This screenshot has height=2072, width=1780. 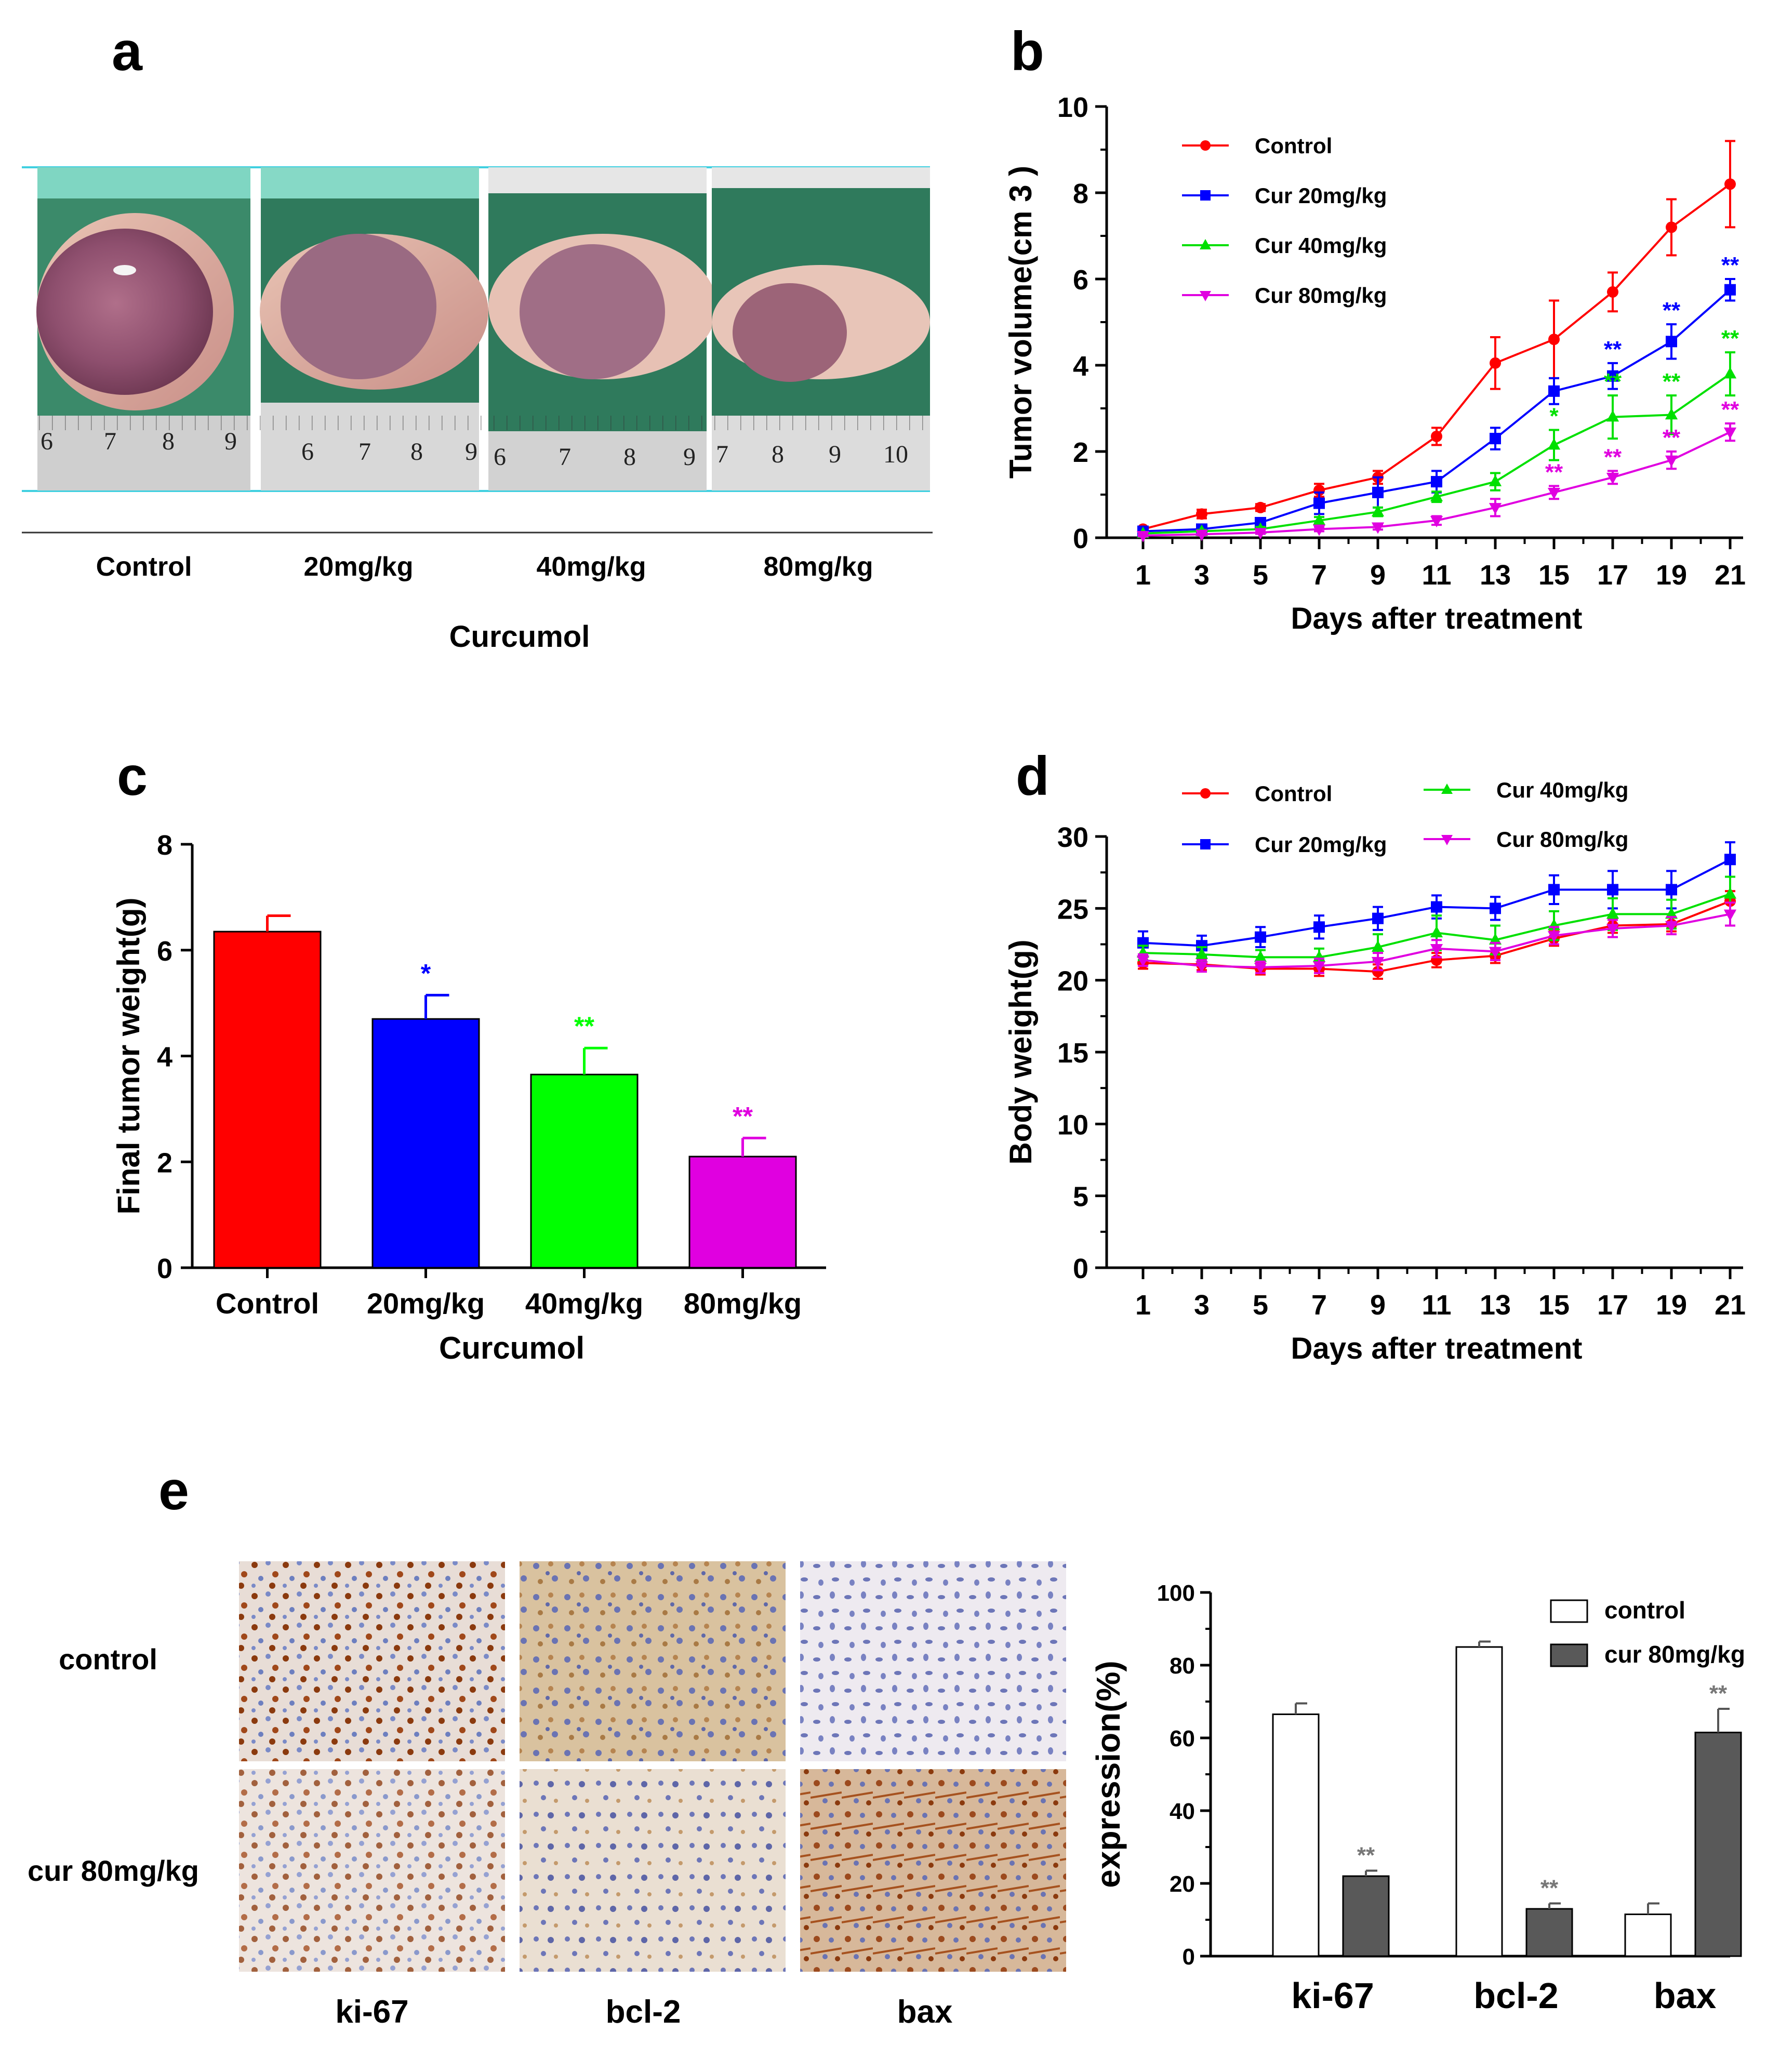 What do you see at coordinates (925, 2012) in the screenshot?
I see `ihc-col-label-bax: bax` at bounding box center [925, 2012].